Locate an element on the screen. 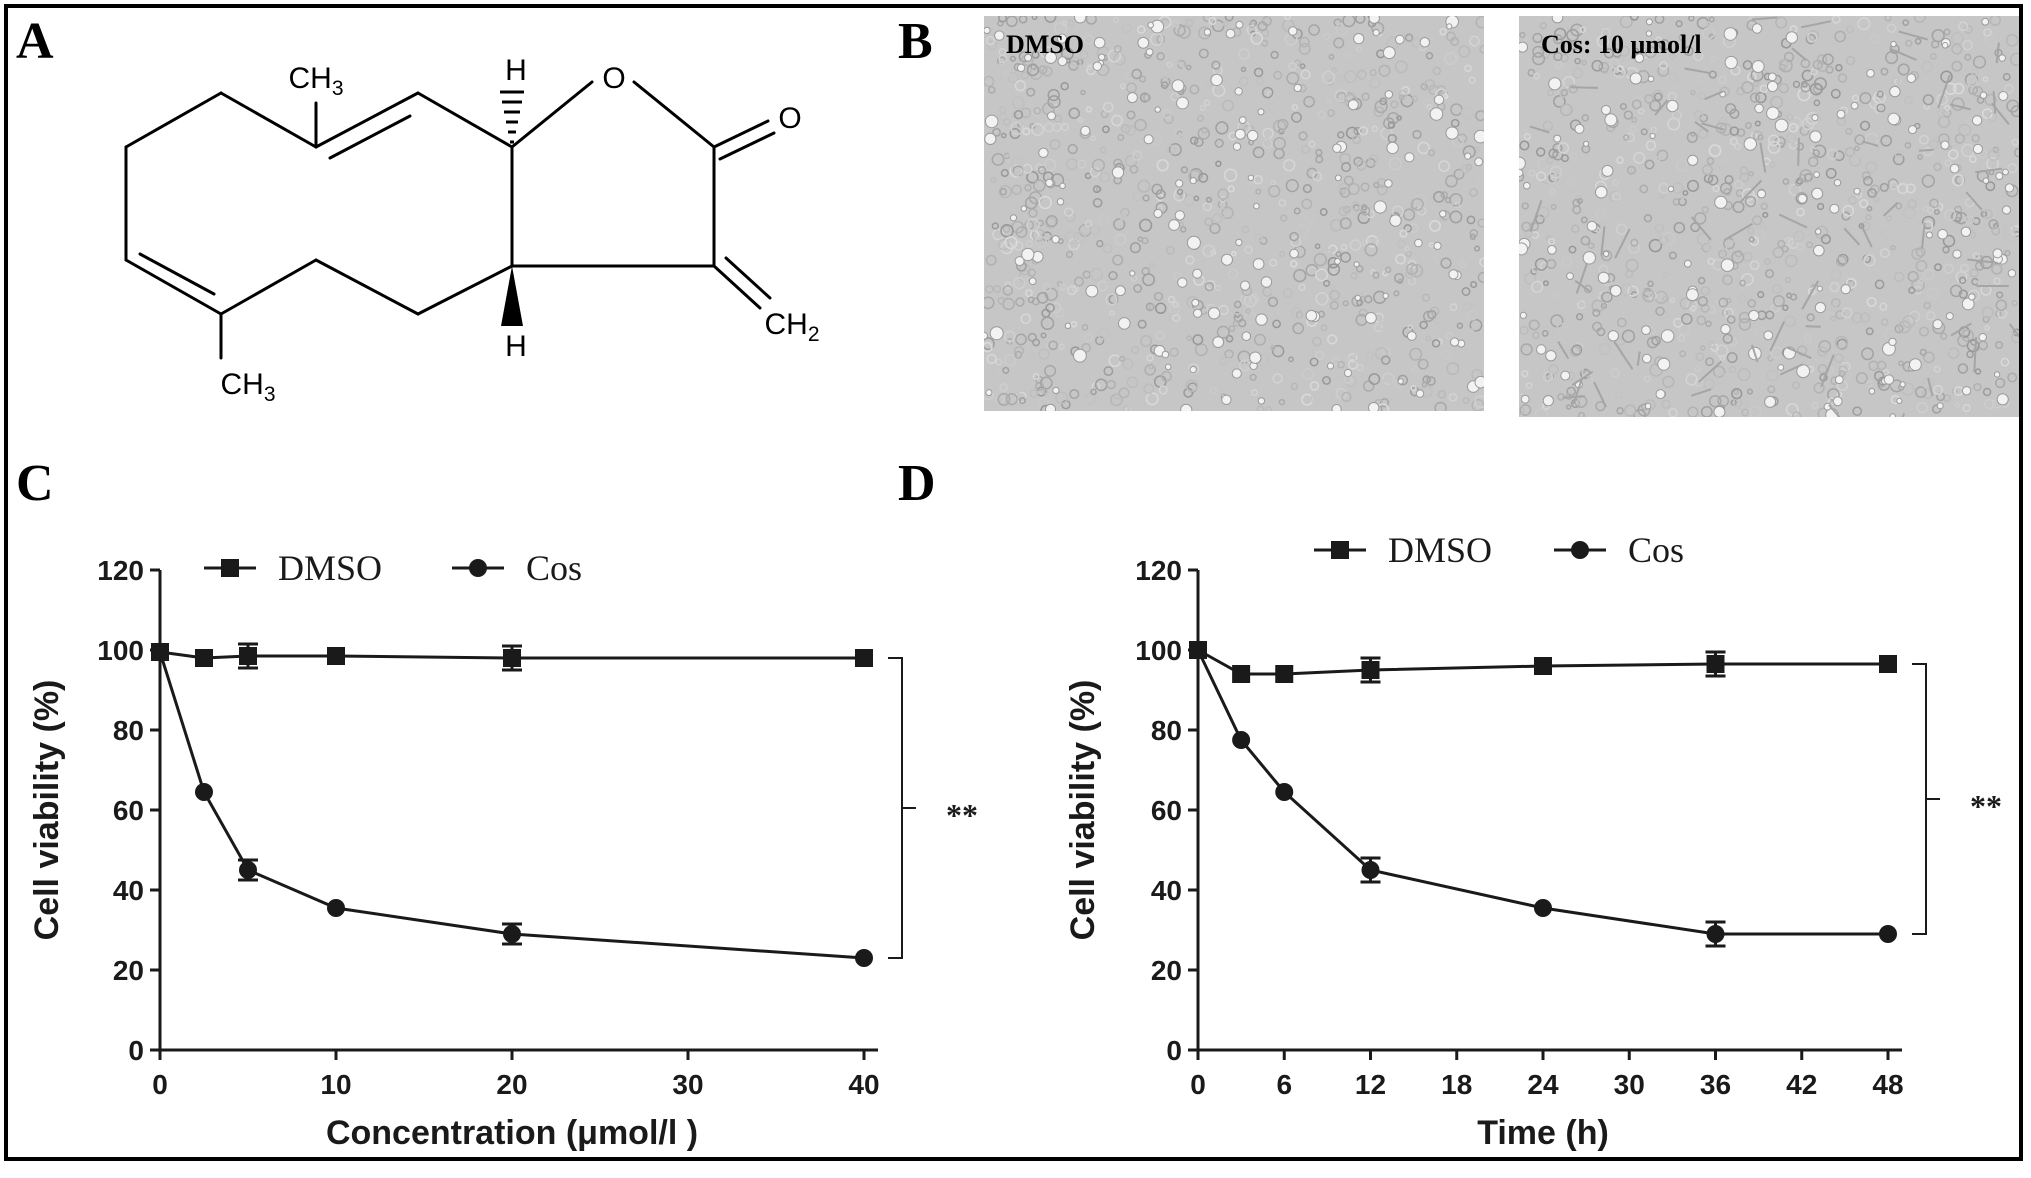 Image resolution: width=2031 pixels, height=1178 pixels. bond-c1-c10 is located at coordinates (367, 120).